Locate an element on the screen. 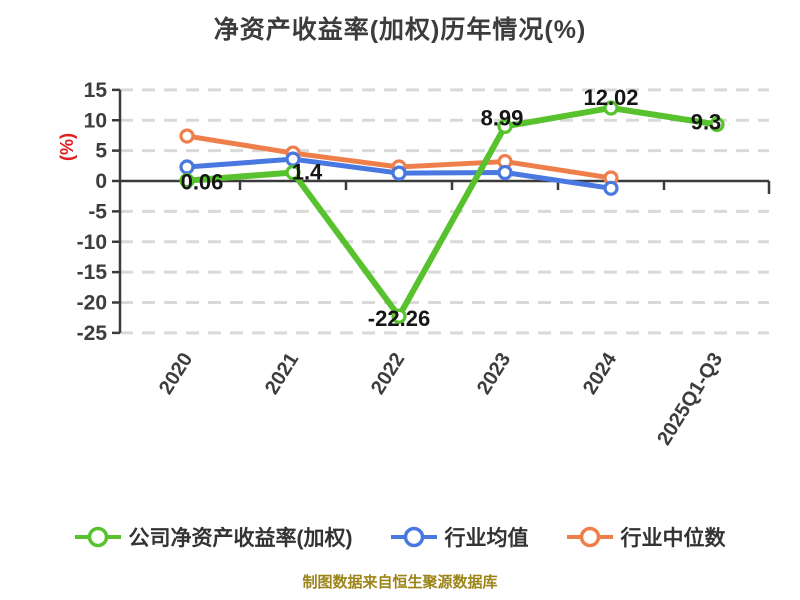 The width and height of the screenshot is (800, 600). data-label: 12.02 is located at coordinates (610, 97).